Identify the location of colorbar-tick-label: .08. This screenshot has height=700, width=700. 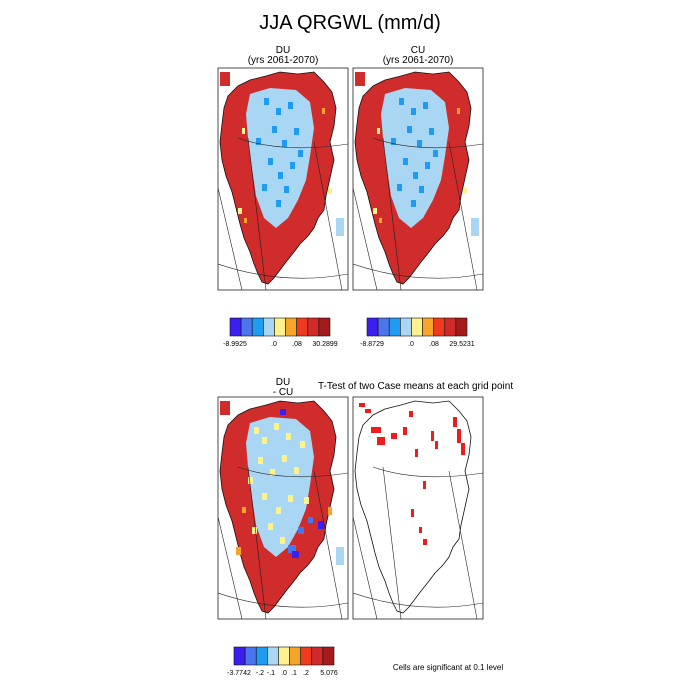
(297, 344).